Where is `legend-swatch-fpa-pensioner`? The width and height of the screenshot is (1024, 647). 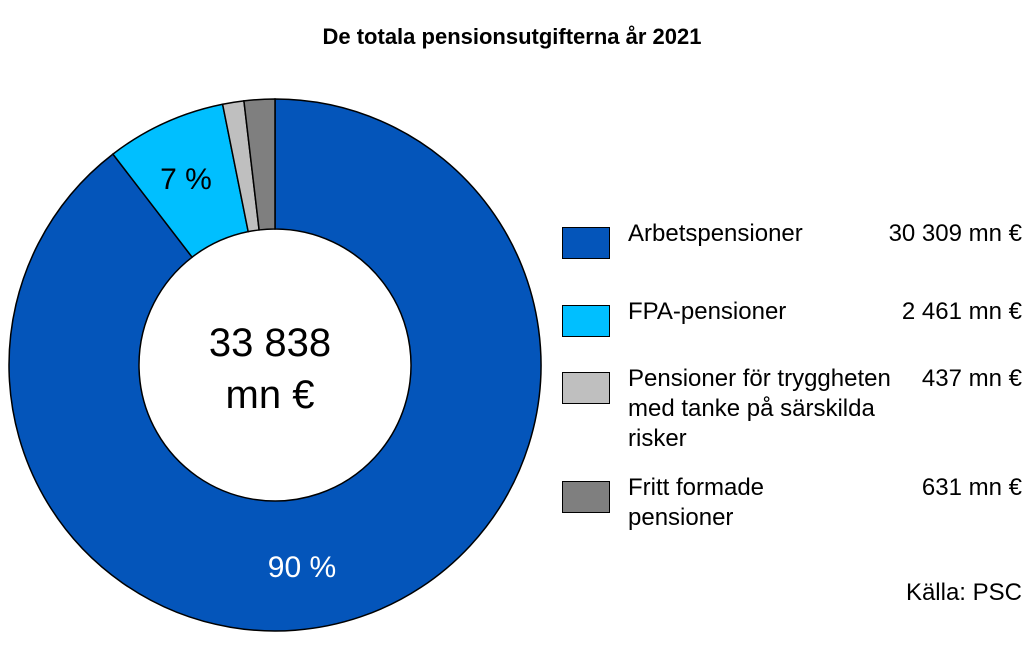 legend-swatch-fpa-pensioner is located at coordinates (586, 321).